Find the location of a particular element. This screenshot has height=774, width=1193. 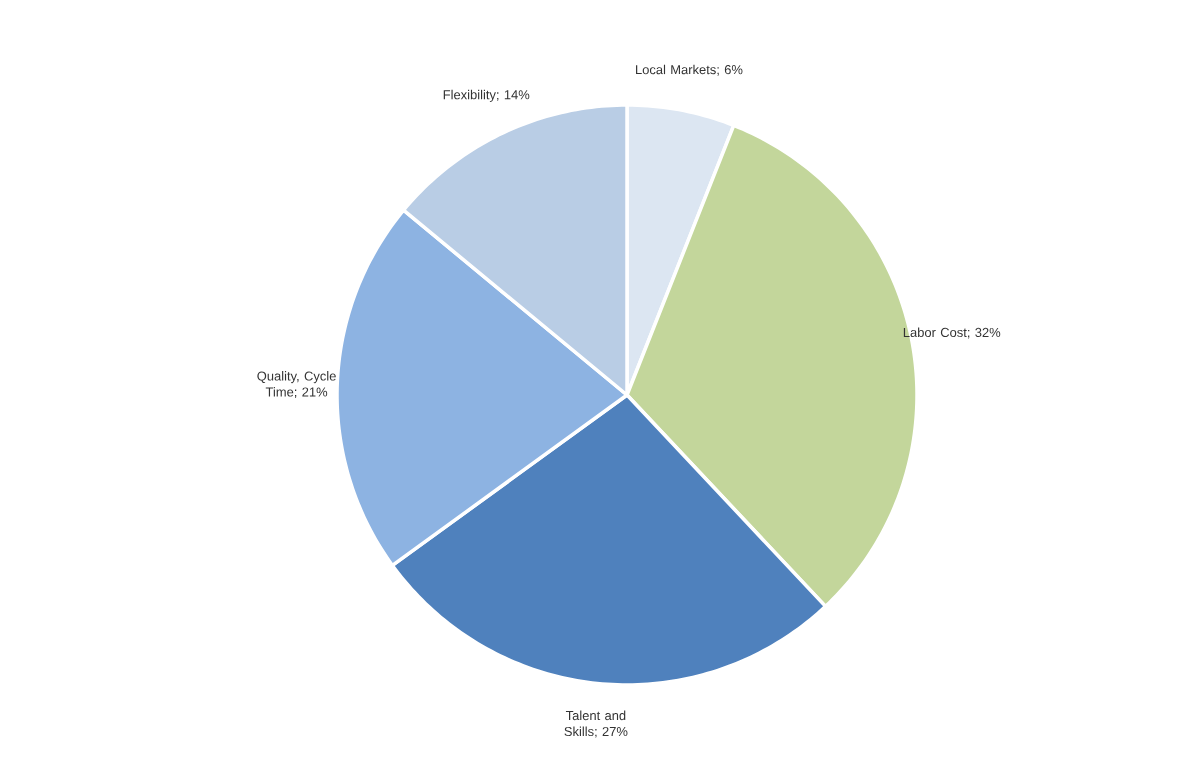

slice-label: Flexibility; 14% is located at coordinates (486, 95).